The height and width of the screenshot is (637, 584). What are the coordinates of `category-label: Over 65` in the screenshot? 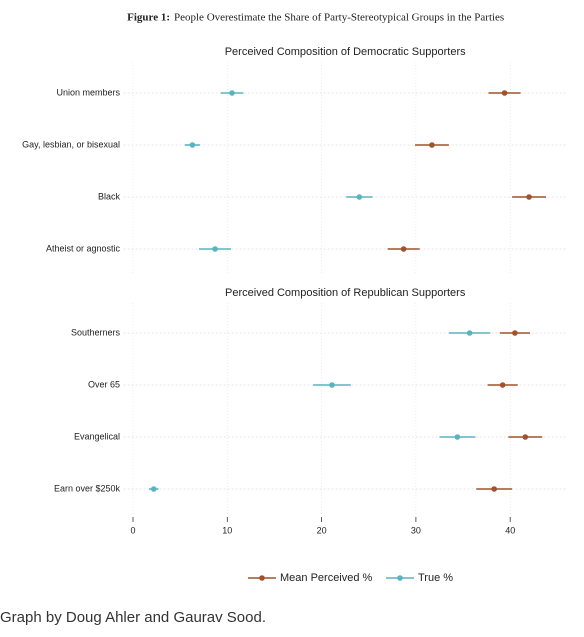 It's located at (104, 384).